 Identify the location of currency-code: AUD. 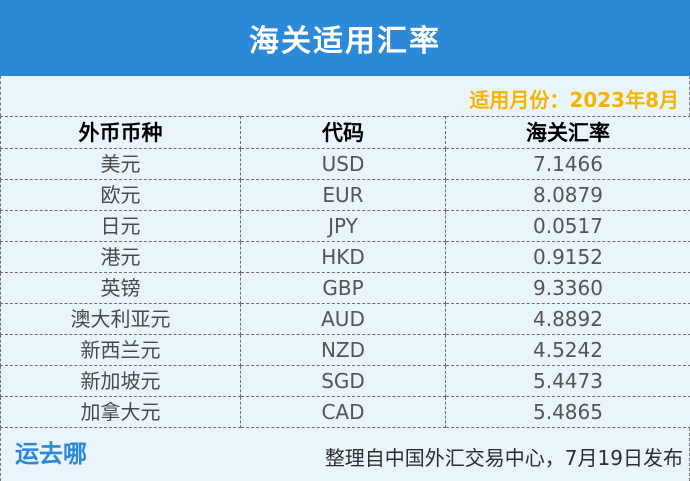
(343, 319).